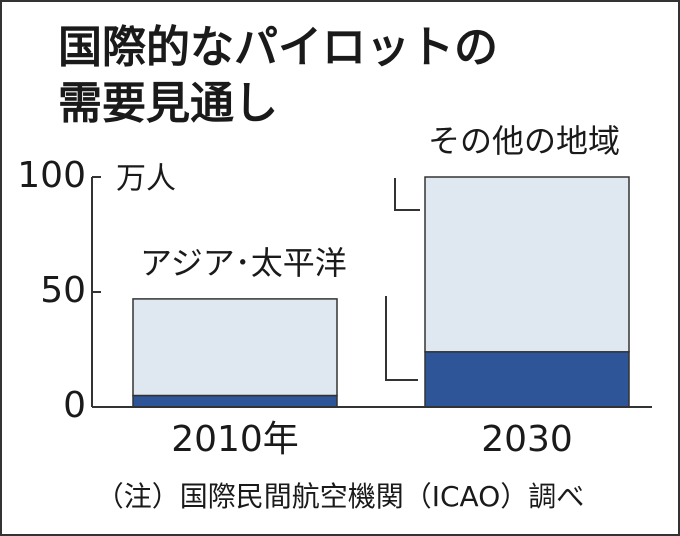  Describe the element at coordinates (340, 496) in the screenshot. I see `note: （注）国際民間航空機関（ICAO）調べ` at that location.